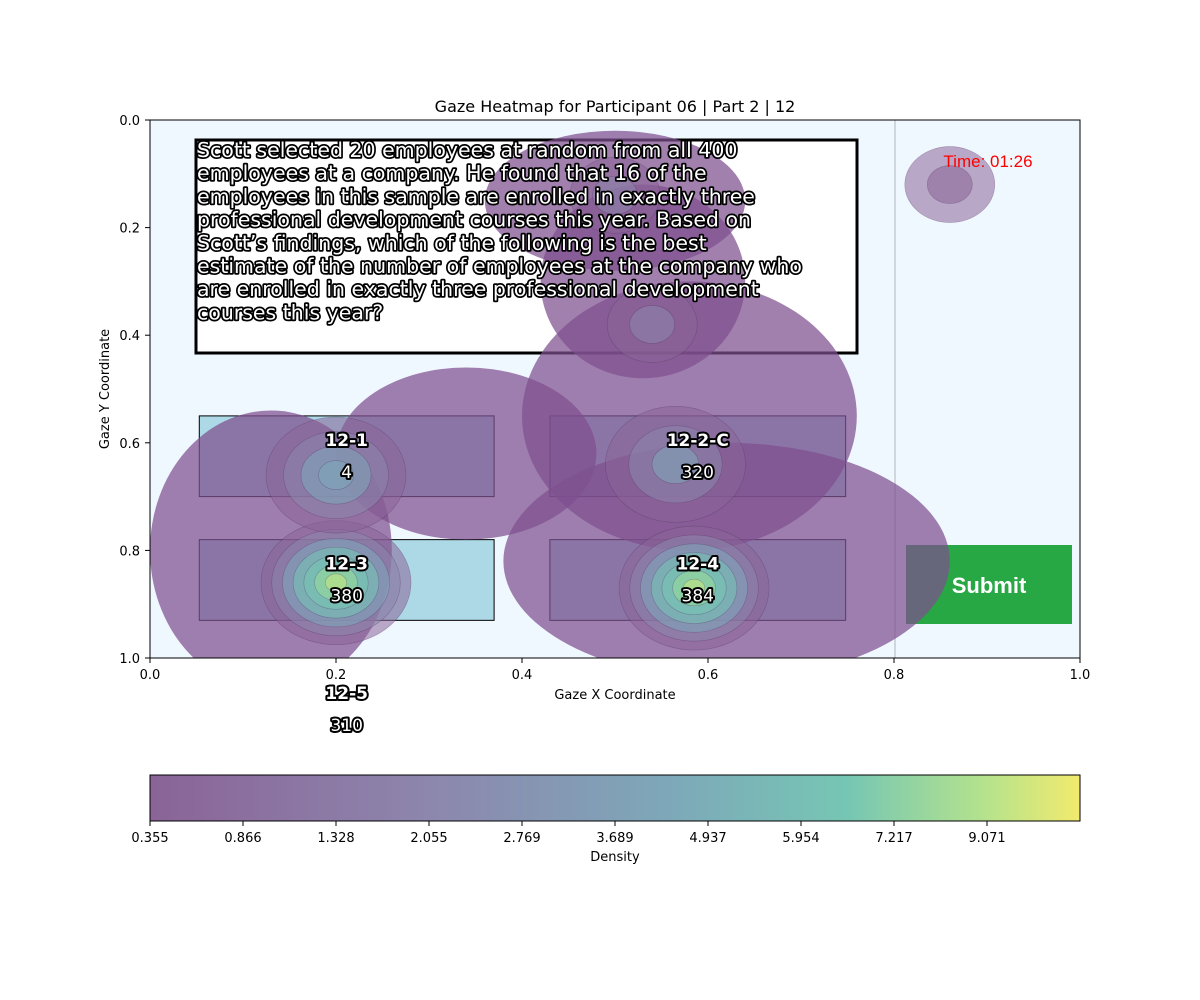  I want to click on option-id-label: 12-2-C, so click(698, 441).